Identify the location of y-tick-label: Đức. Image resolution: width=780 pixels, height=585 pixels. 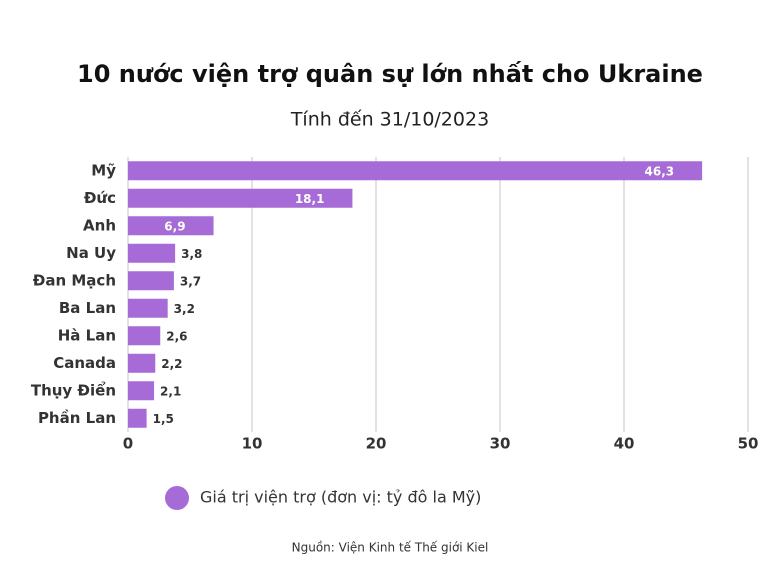
(100, 198).